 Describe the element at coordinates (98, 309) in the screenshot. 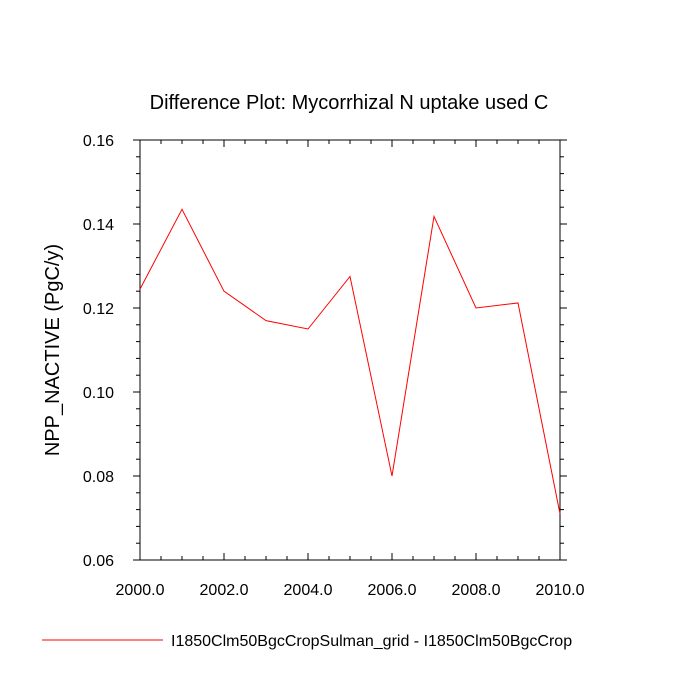

I see `y-tick-label: 0.12` at that location.